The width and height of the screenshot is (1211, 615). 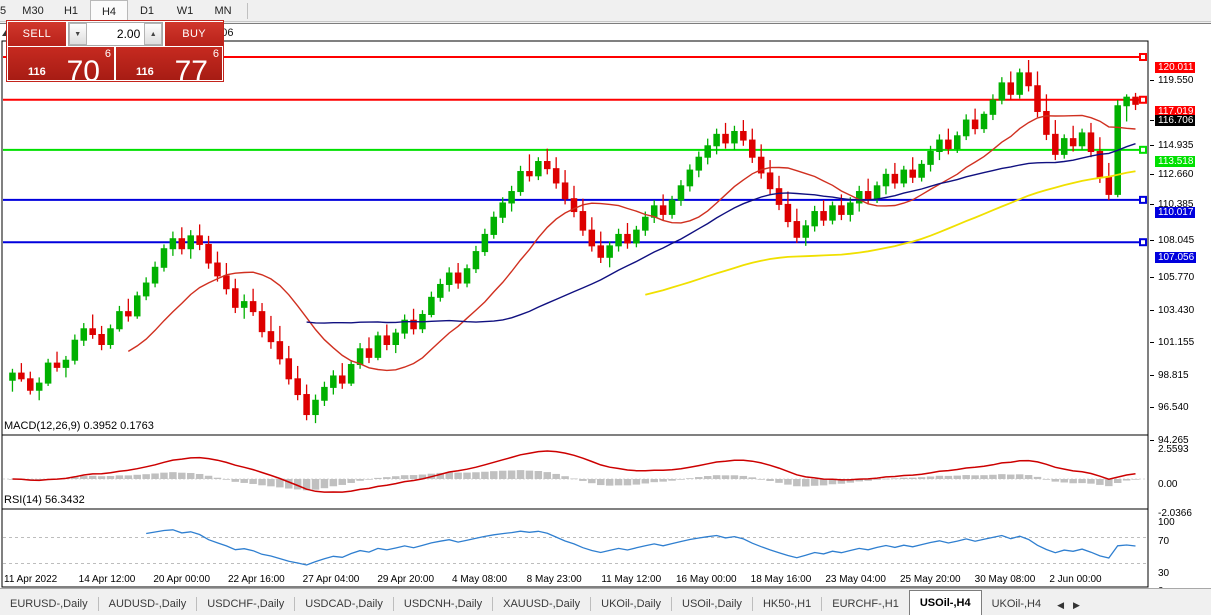 What do you see at coordinates (945, 602) in the screenshot?
I see `chart-tab-usoil-h4: USOil-,H4` at bounding box center [945, 602].